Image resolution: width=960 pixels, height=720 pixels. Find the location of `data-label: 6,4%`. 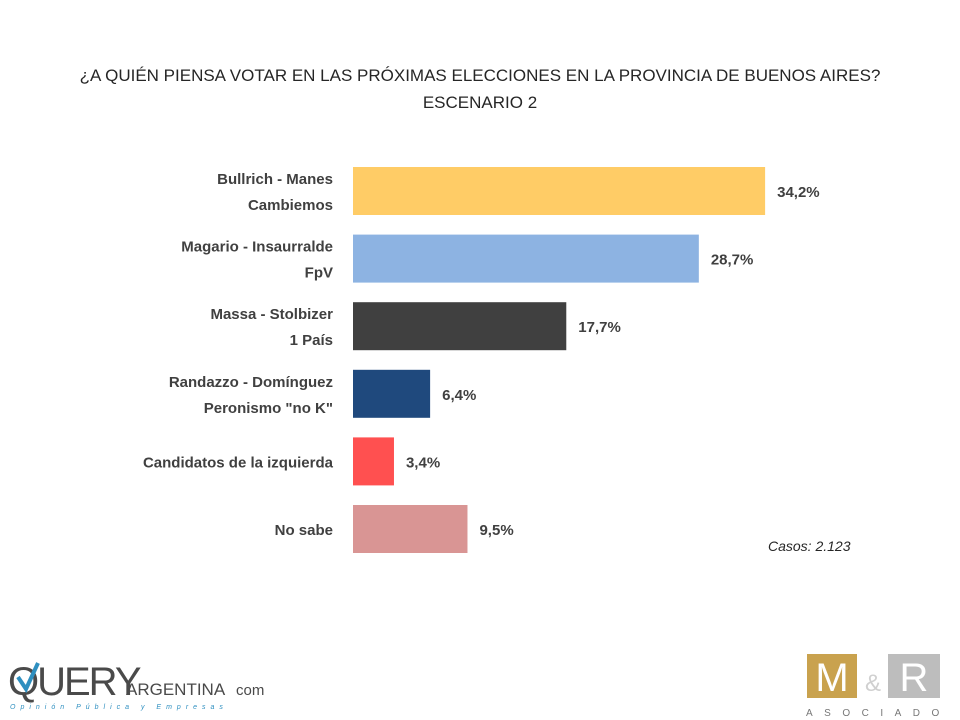

data-label: 6,4% is located at coordinates (459, 395).